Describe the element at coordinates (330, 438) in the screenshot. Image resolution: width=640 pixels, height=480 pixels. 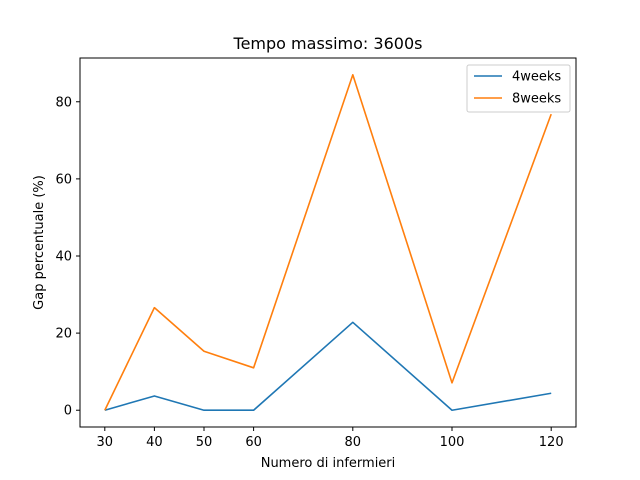
I see `x-axis: 30 40 50 60 80 100 120` at that location.